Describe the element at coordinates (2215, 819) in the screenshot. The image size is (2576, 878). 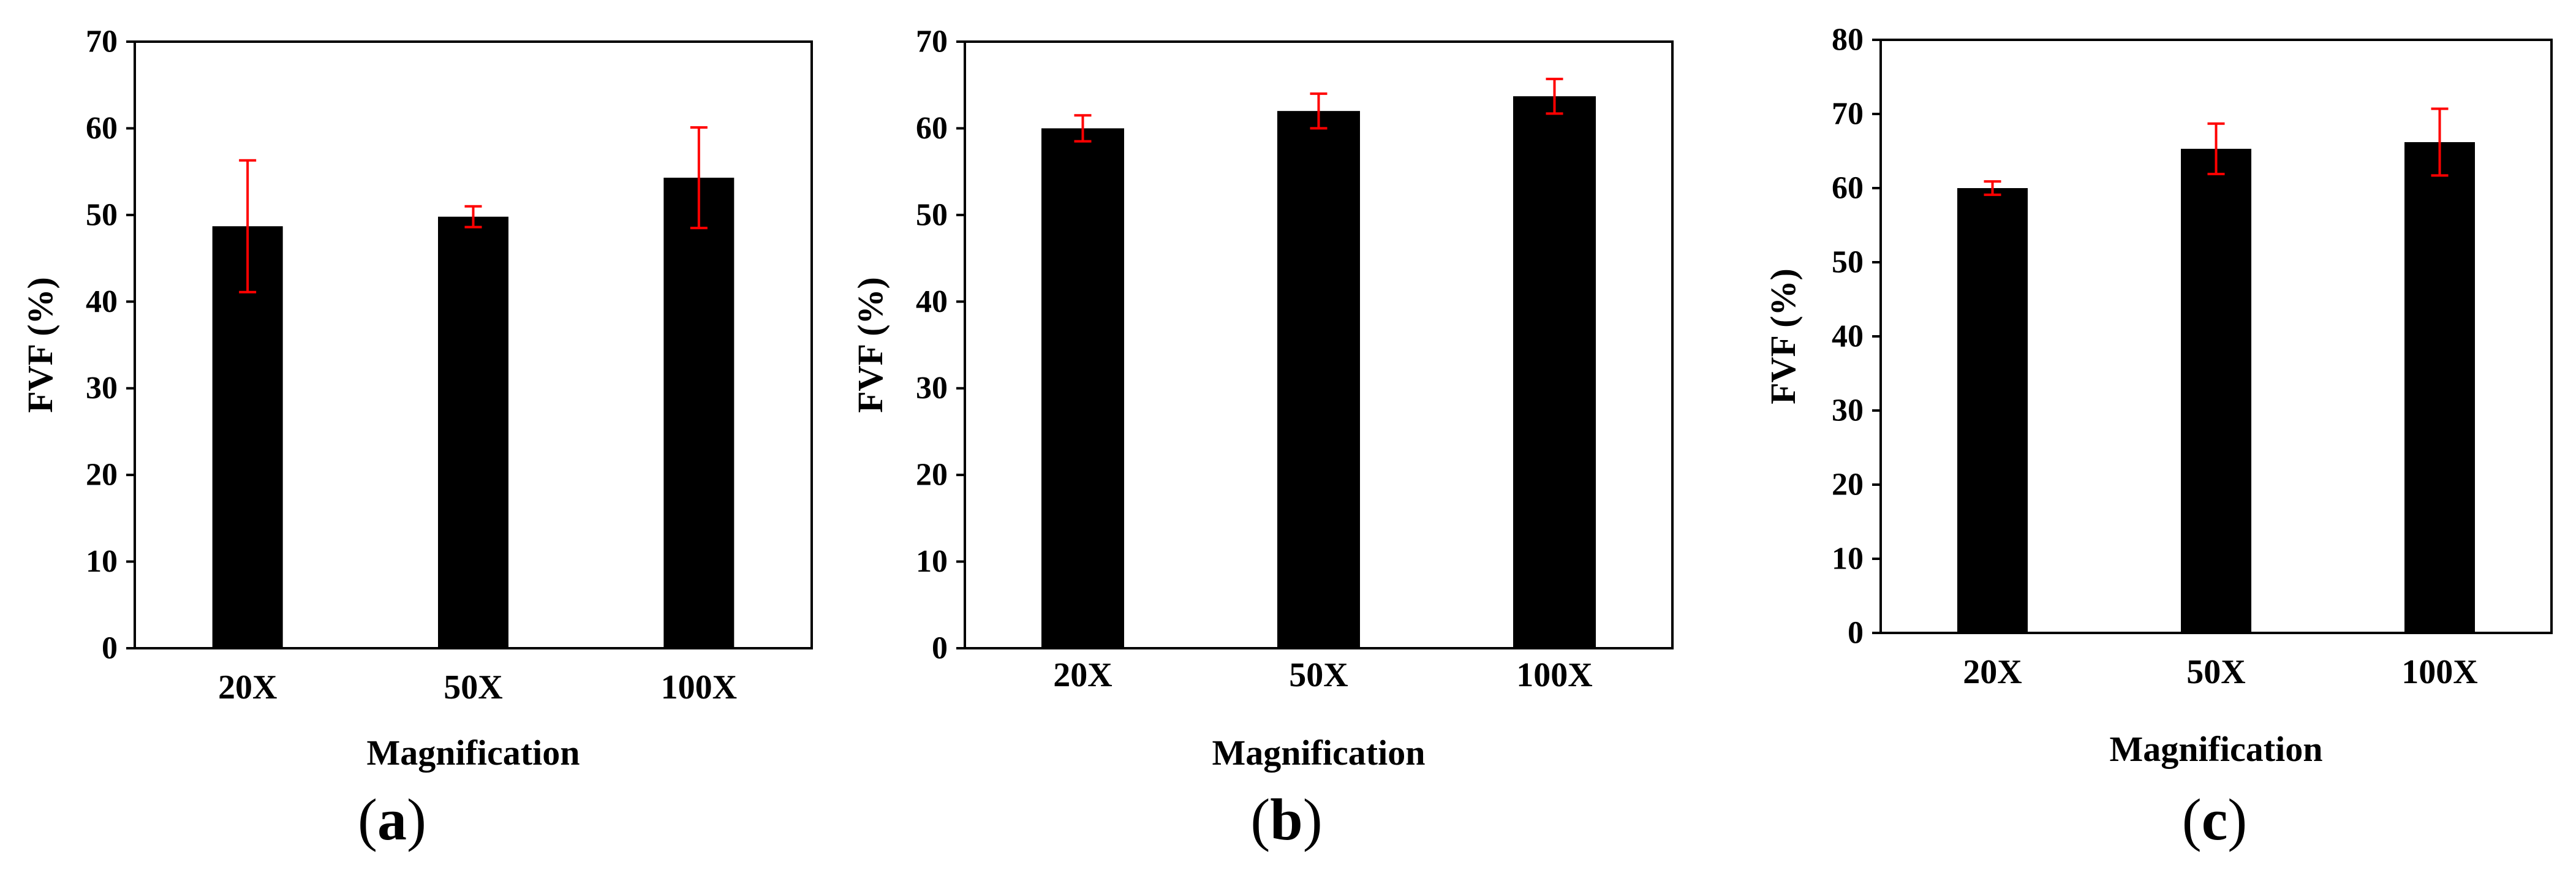
I see `panel-label: (c)` at that location.